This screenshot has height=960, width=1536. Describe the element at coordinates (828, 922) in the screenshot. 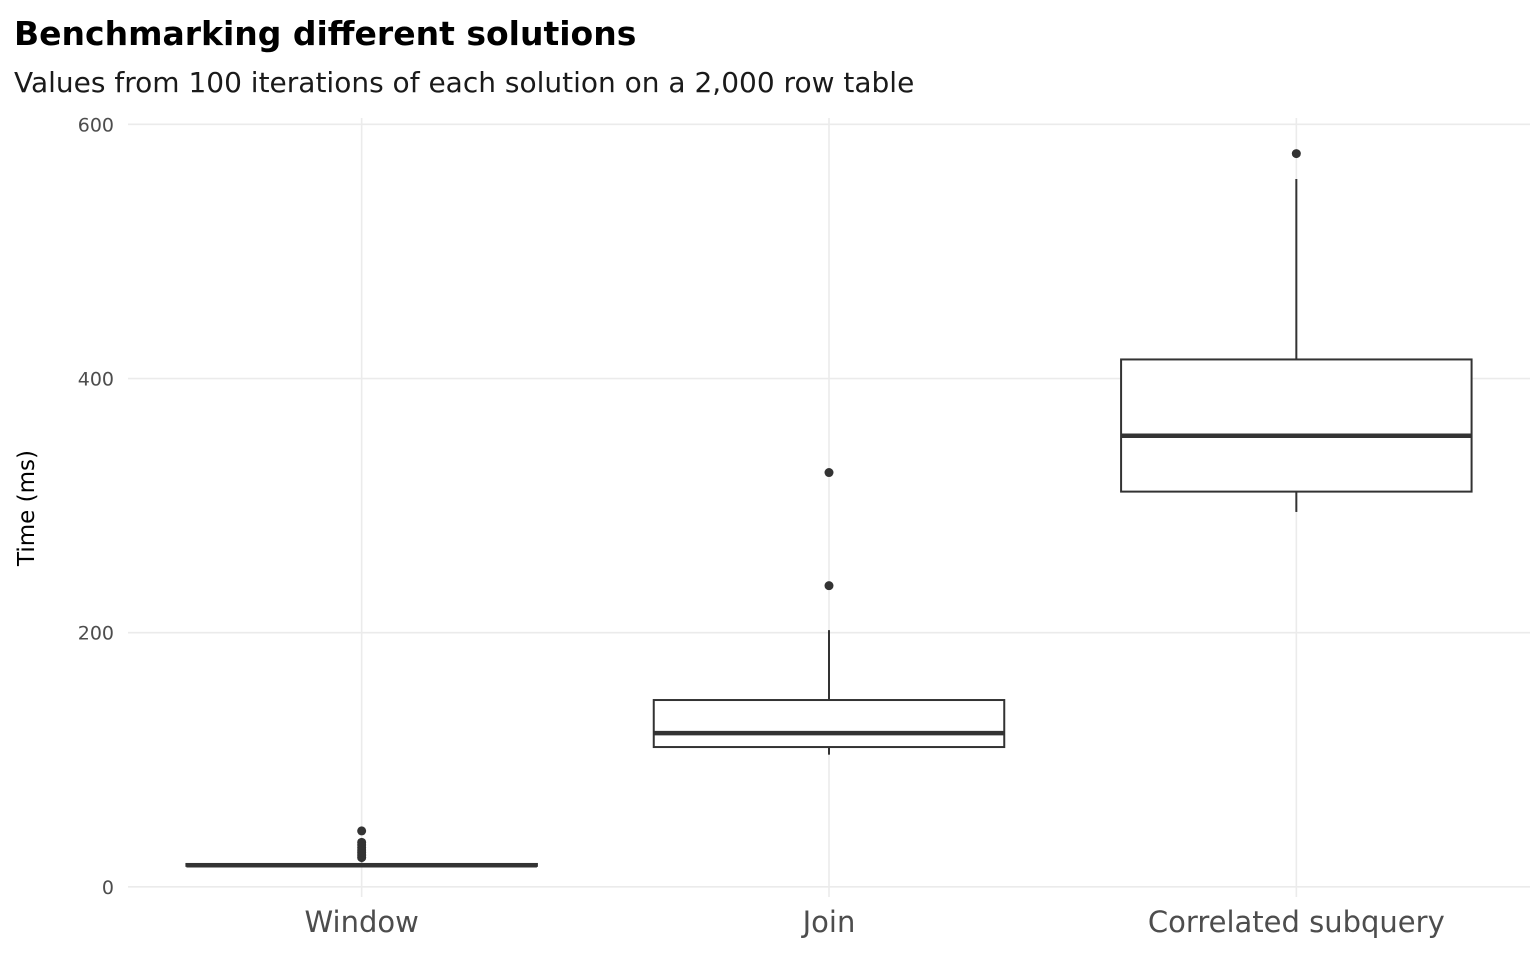

I see `x-tick-label: Join` at that location.